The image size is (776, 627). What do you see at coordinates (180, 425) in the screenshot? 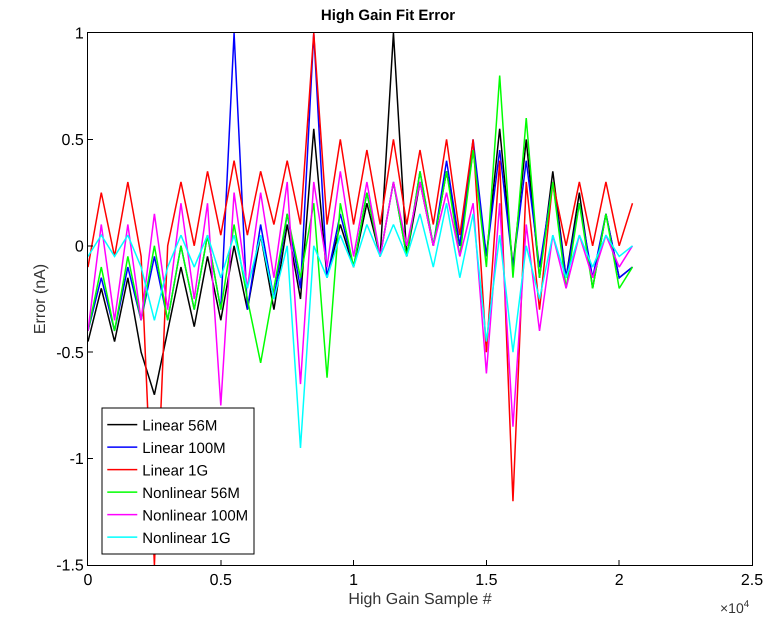
I see `legend-label: Linear 56M` at bounding box center [180, 425].